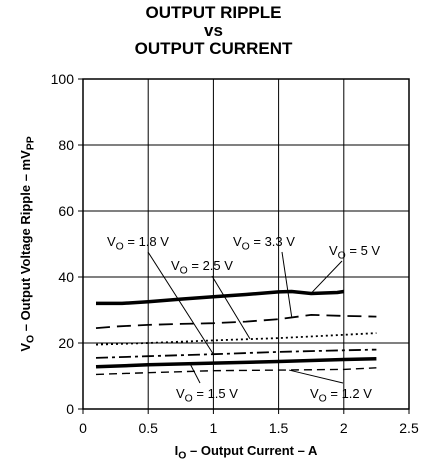 This screenshot has width=427, height=466. What do you see at coordinates (236, 371) in the screenshot?
I see `series-line-vo-1-2-v` at bounding box center [236, 371].